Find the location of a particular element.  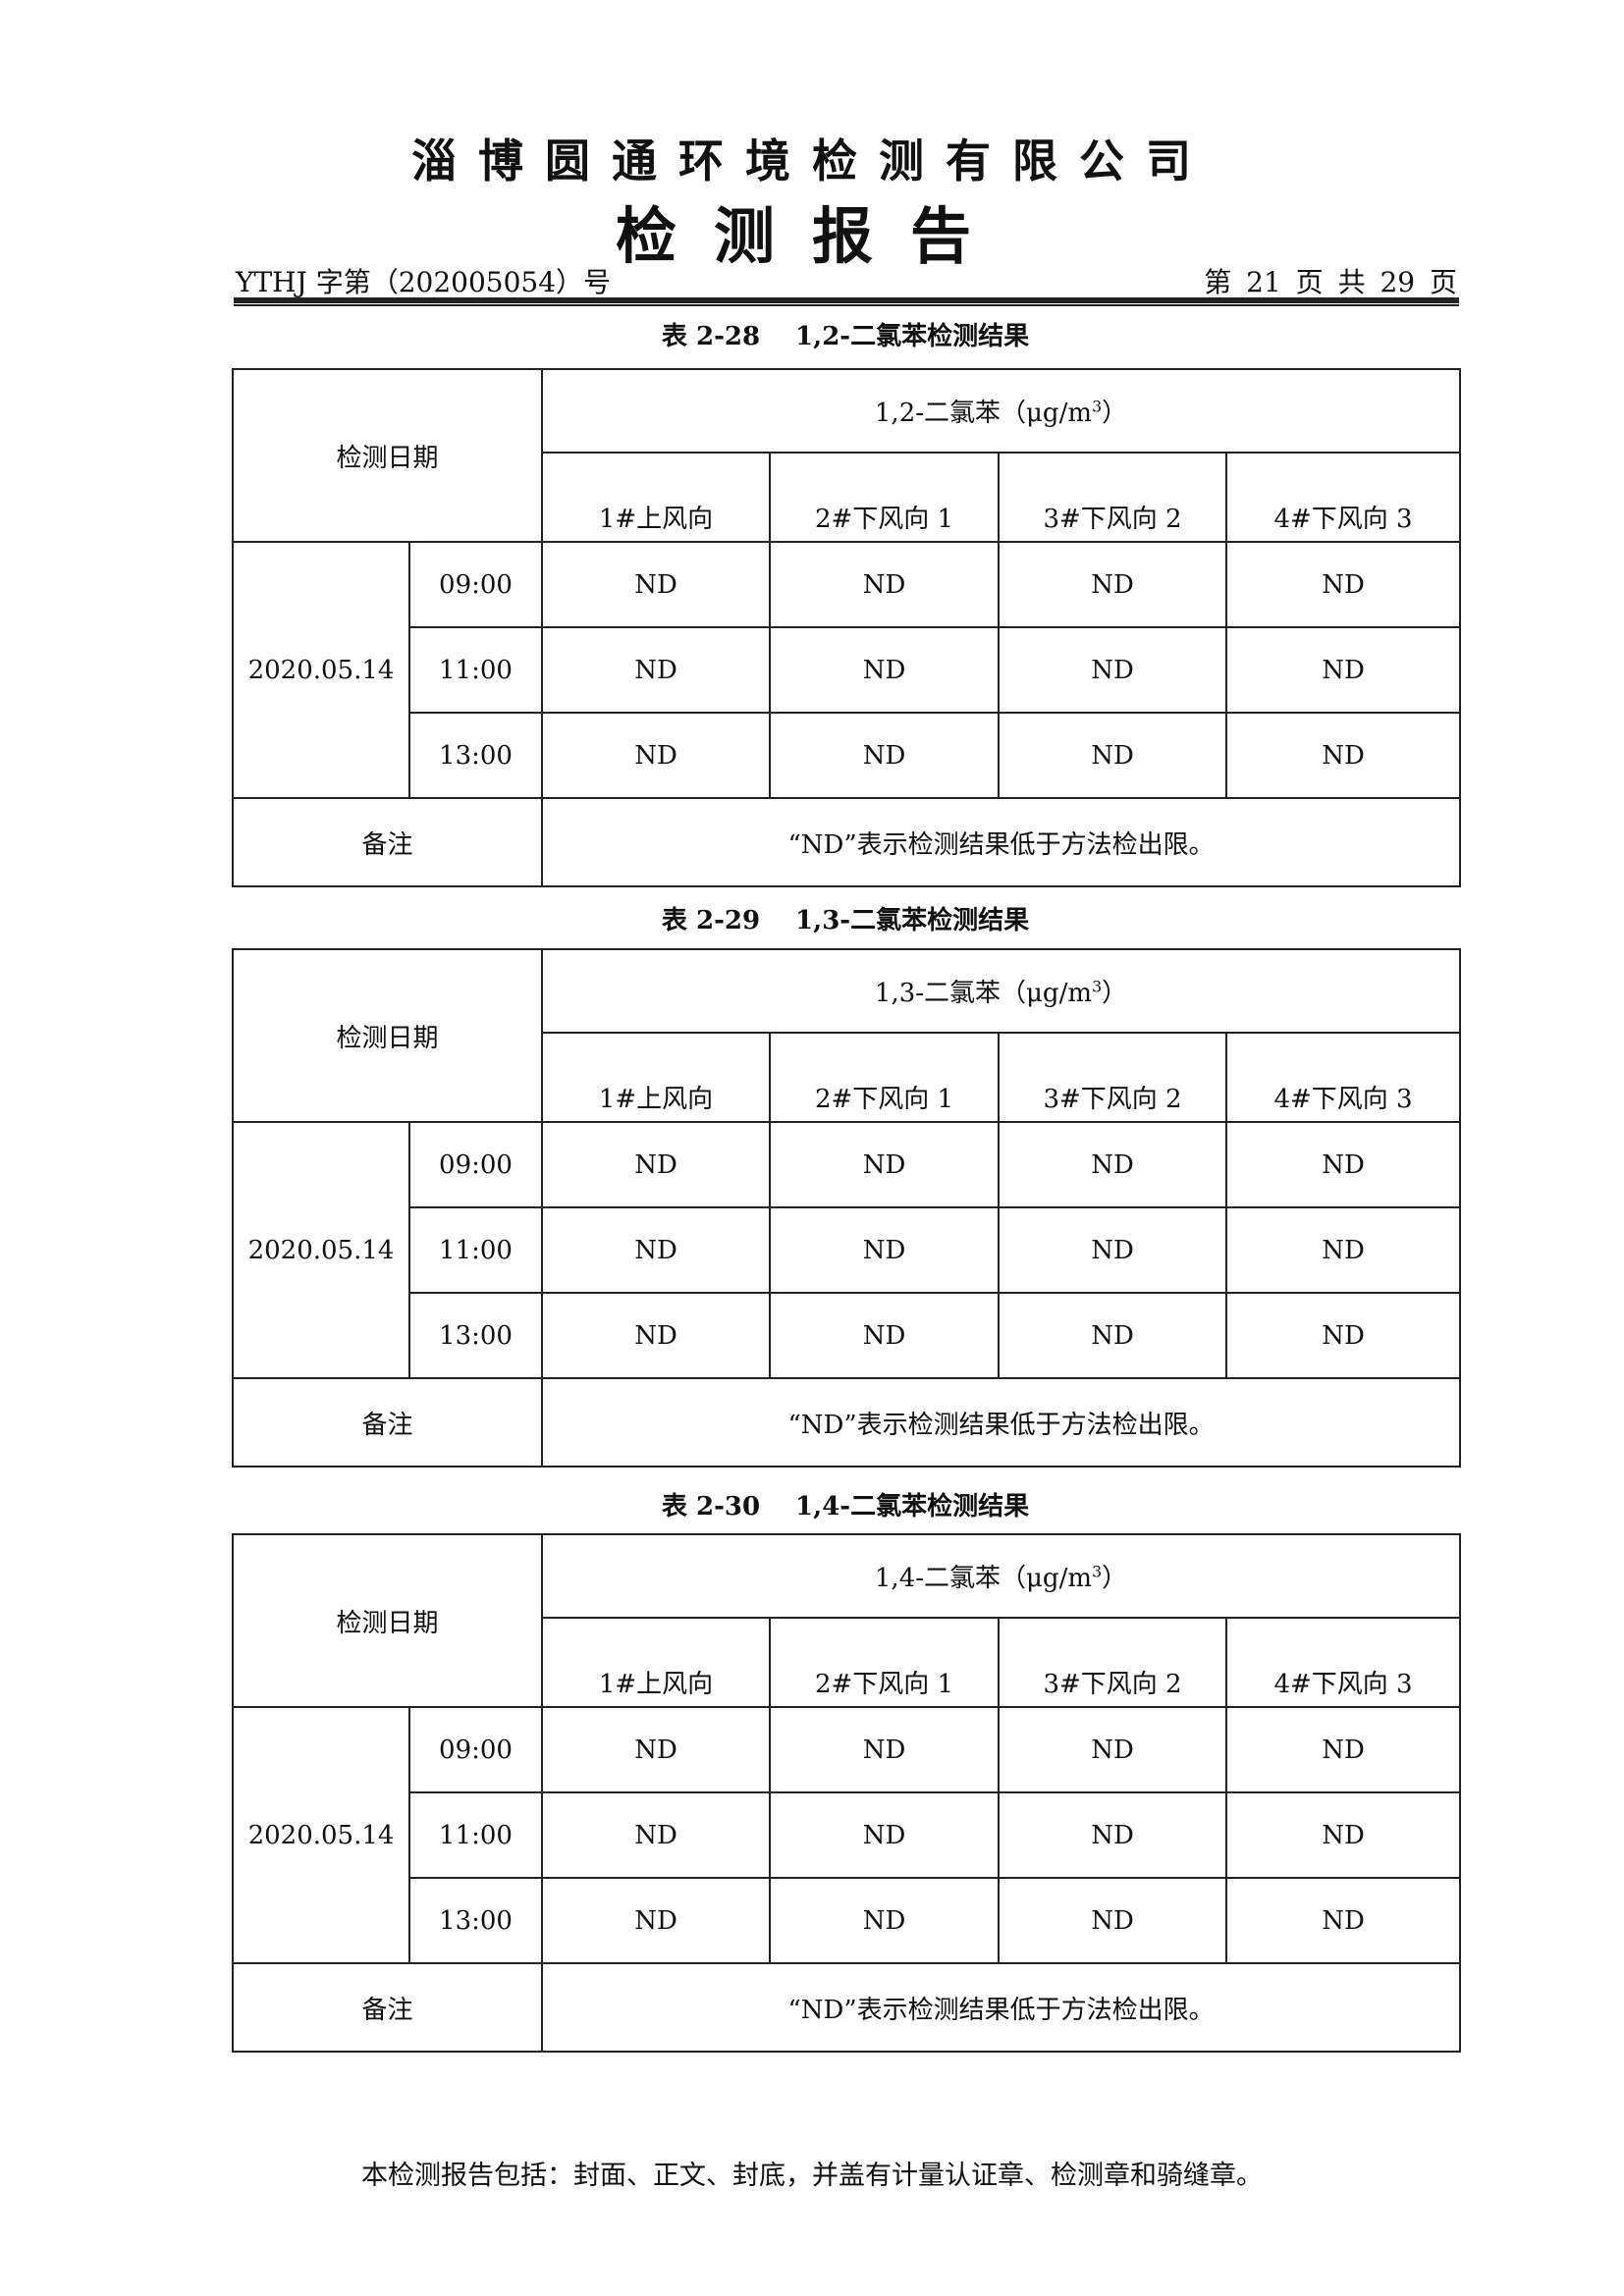

table-number: 表 2-30 is located at coordinates (711, 1507).